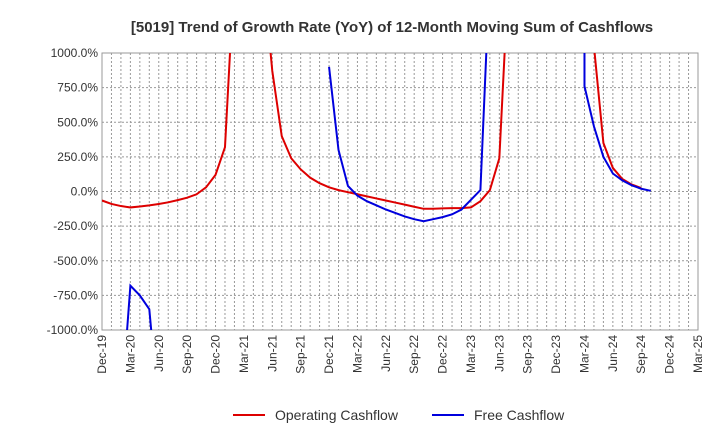 The height and width of the screenshot is (440, 720). Describe the element at coordinates (613, 353) in the screenshot. I see `x-tick-label: Jun-24` at that location.